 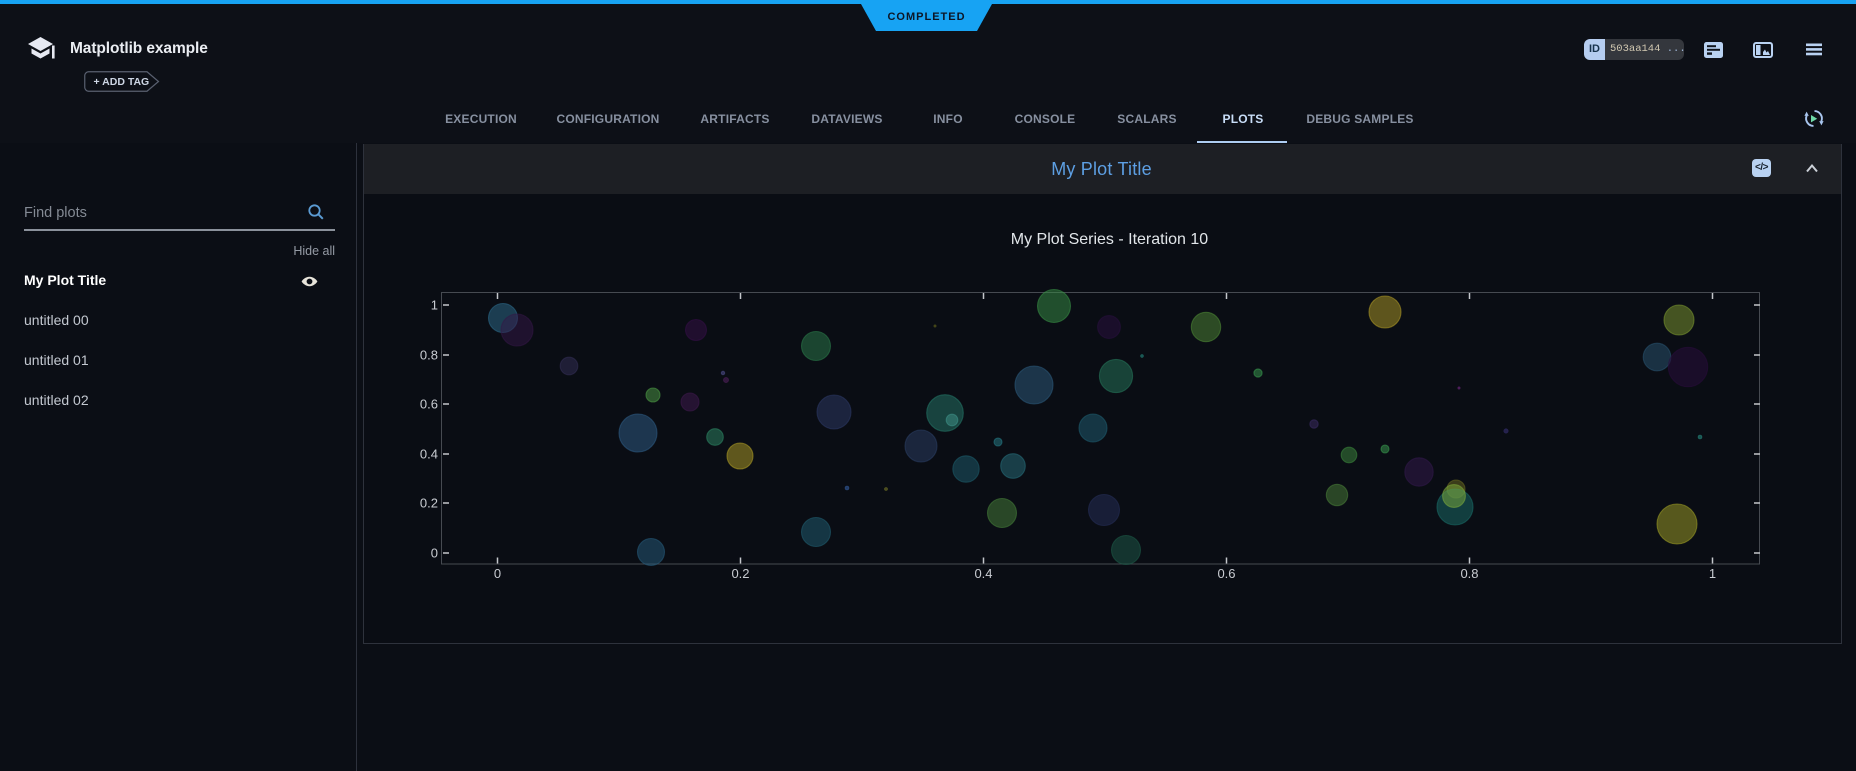 I want to click on svg-text: + ADD TAG, so click(x=122, y=82).